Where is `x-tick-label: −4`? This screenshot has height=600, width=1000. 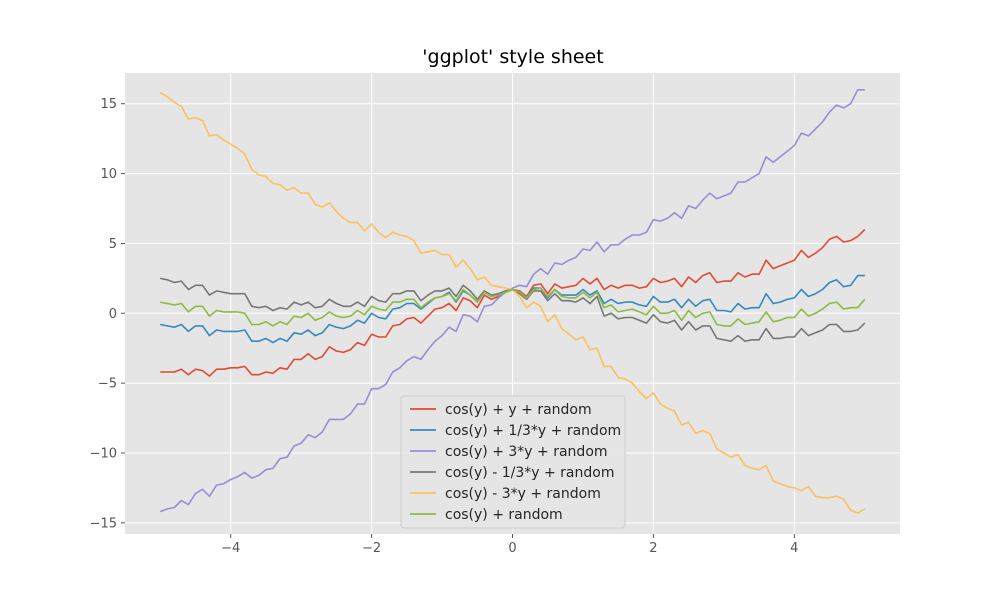 x-tick-label: −4 is located at coordinates (230, 548).